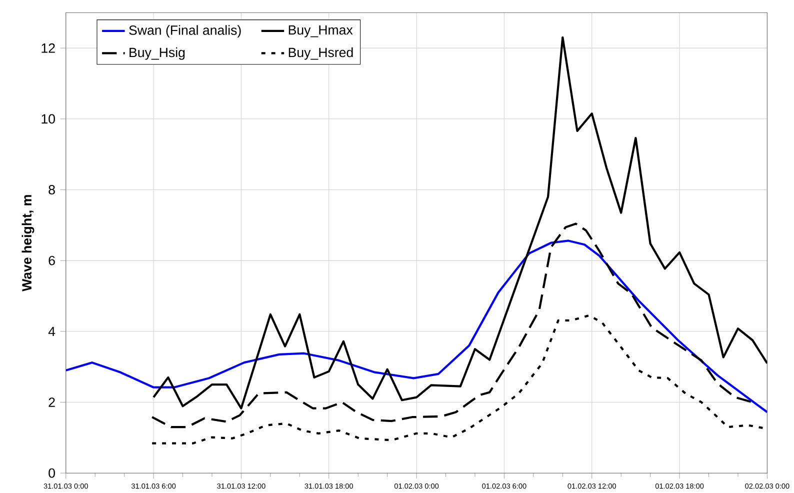 The height and width of the screenshot is (493, 794). What do you see at coordinates (52, 331) in the screenshot?
I see `y-tick-label: 4` at bounding box center [52, 331].